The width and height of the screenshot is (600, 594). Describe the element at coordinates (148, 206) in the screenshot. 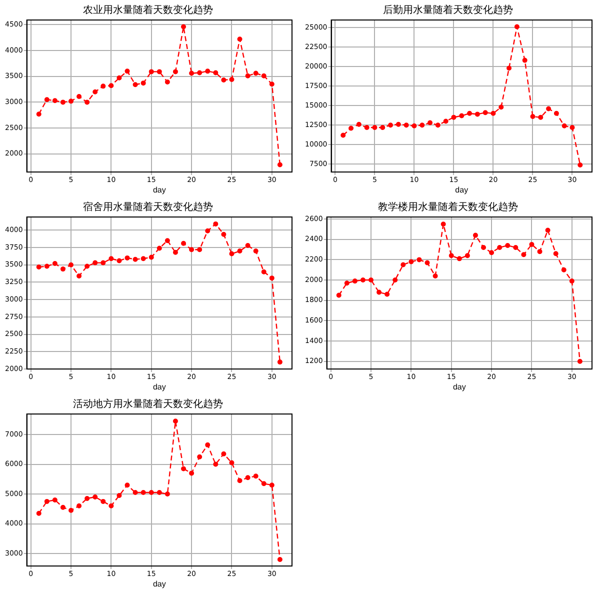

I see `chart-title: 宿舍用水量随着天数变化趋势` at that location.